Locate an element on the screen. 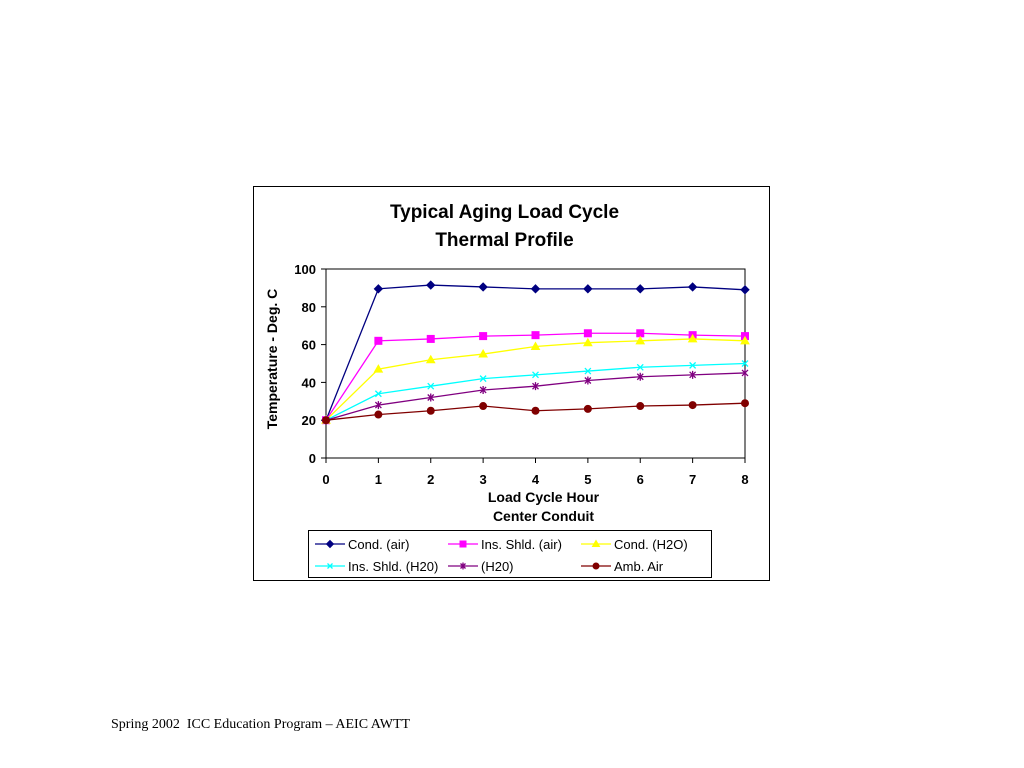  legend-item: Cond. (air) is located at coordinates (362, 544).